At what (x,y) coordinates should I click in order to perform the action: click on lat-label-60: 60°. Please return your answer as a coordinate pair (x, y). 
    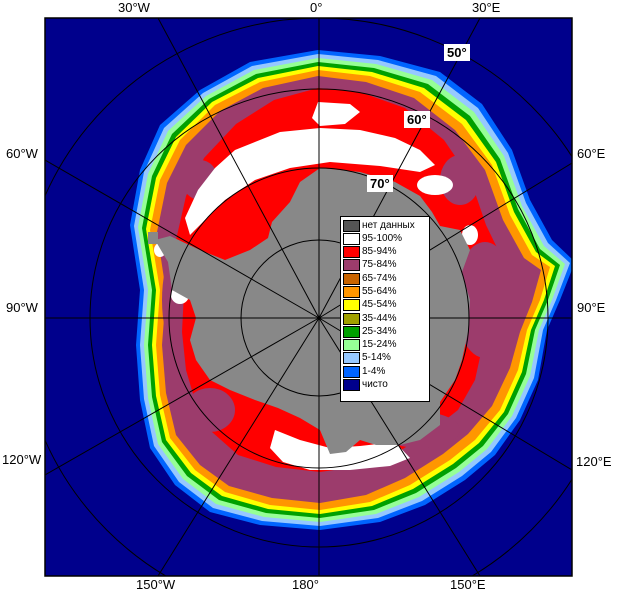
    Looking at the image, I should click on (417, 119).